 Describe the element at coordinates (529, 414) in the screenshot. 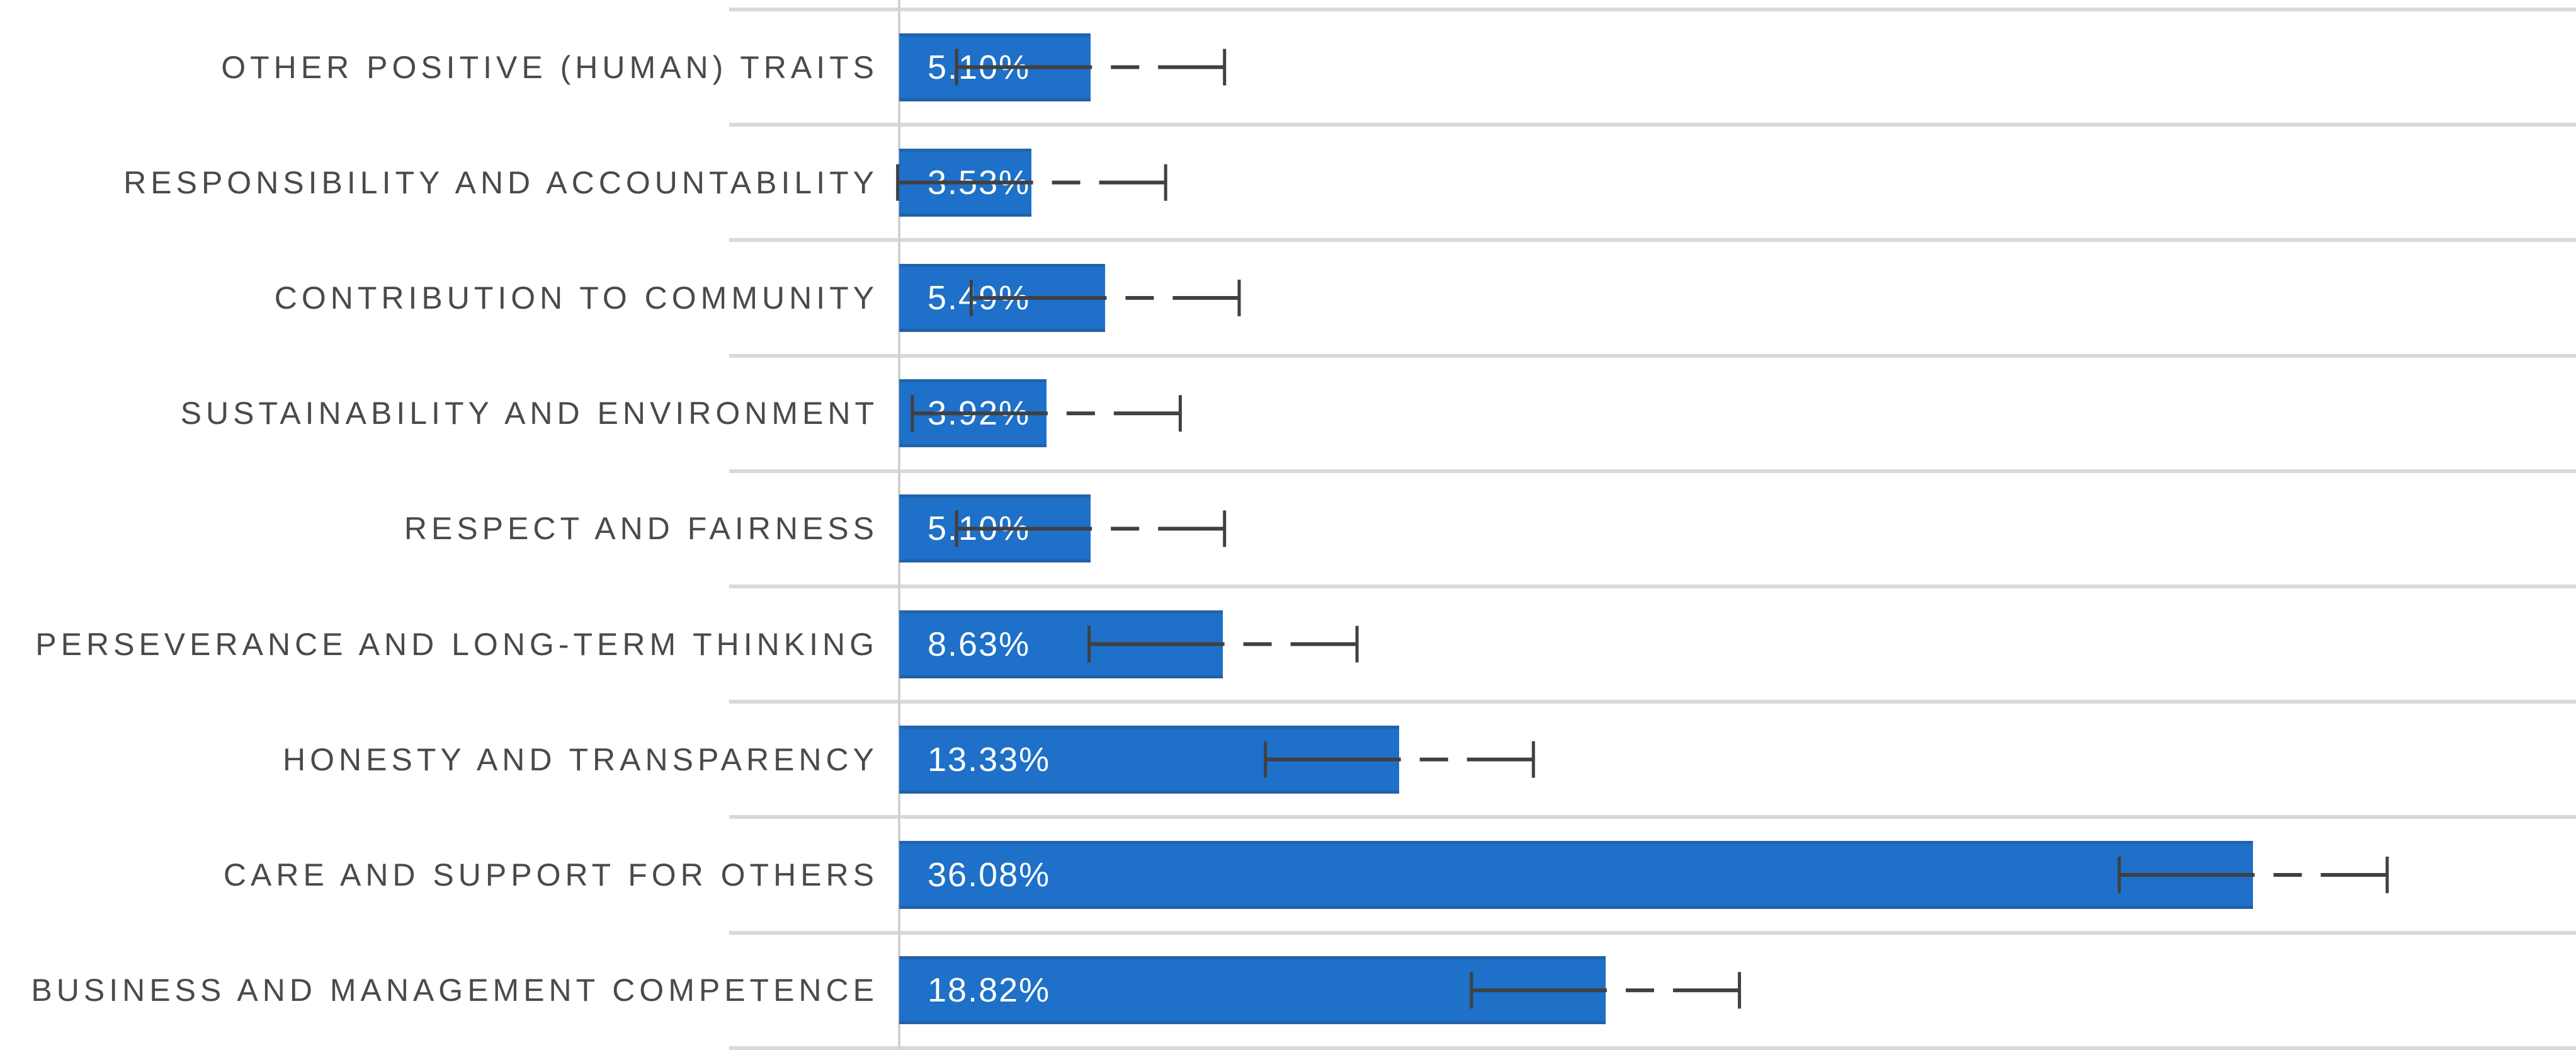

I see `category-label: SUSTAINABILITY AND ENVIRONMENT` at that location.